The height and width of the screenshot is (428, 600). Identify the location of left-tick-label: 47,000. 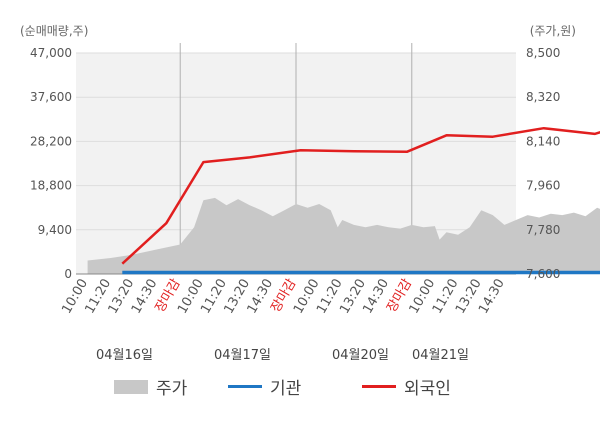
(51, 53).